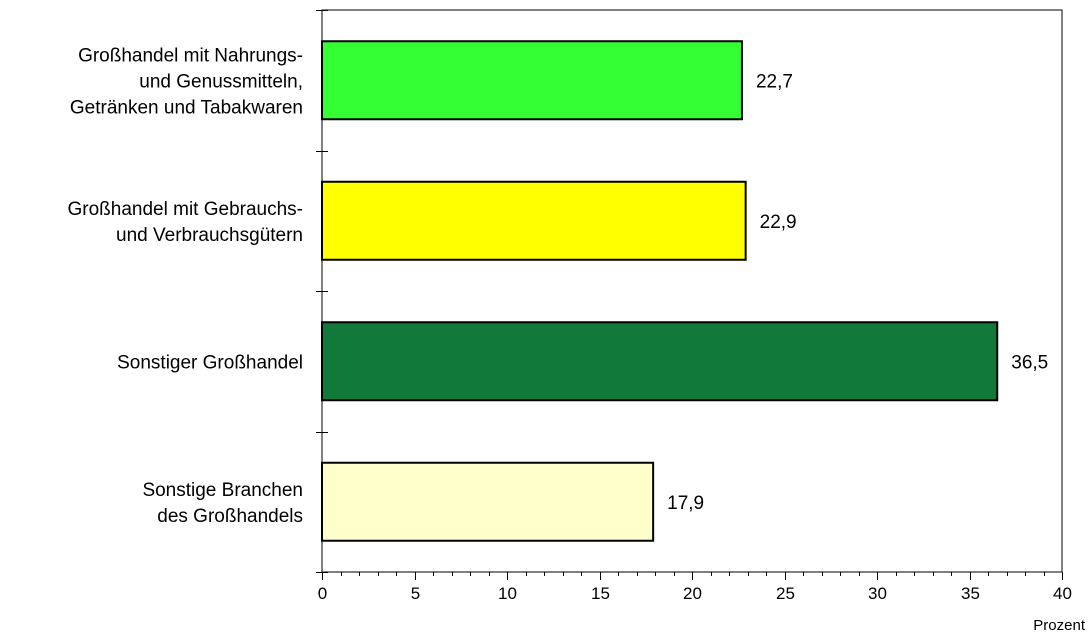 The width and height of the screenshot is (1092, 642). I want to click on y-category-label: Sonstiger Großhandel, so click(210, 362).